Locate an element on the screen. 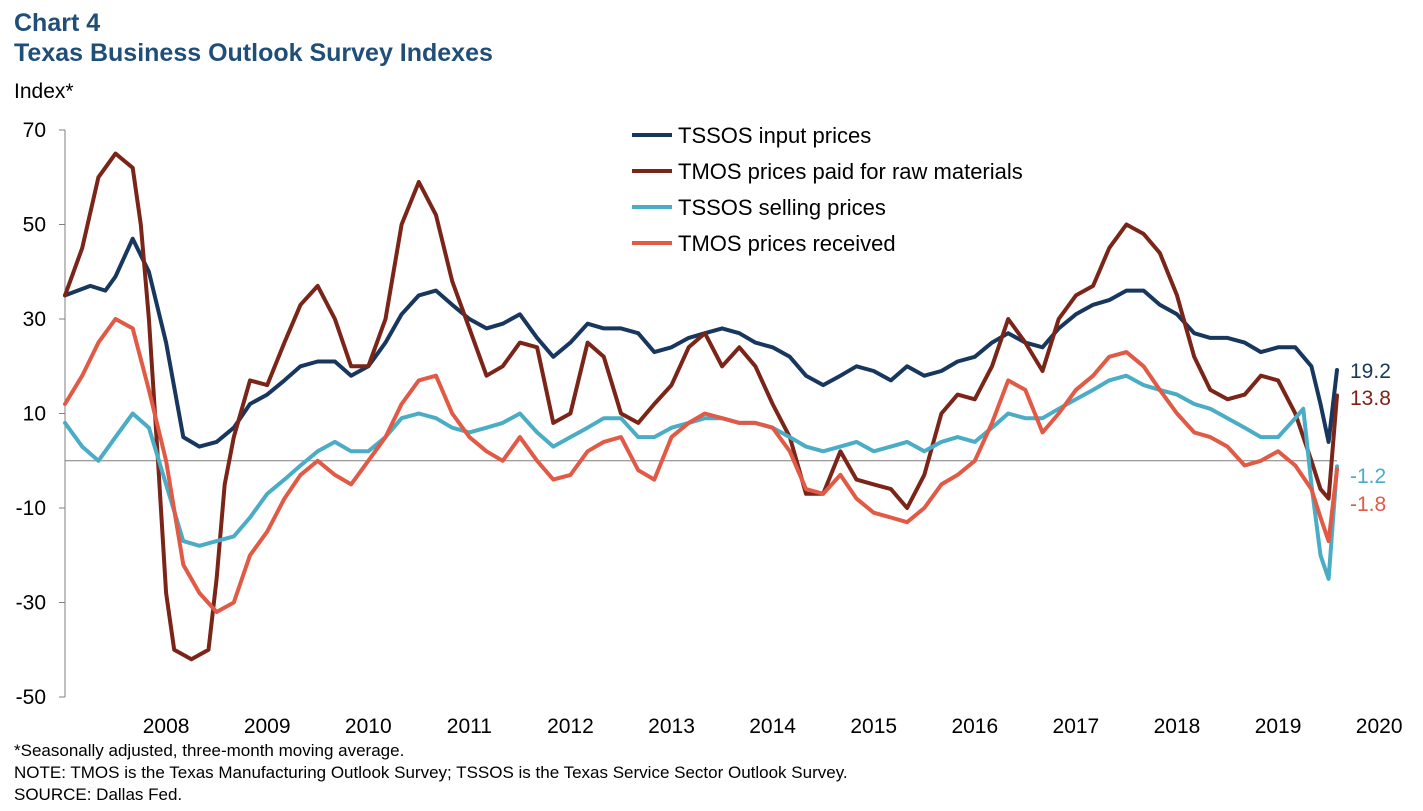 The image size is (1423, 811). y-tick-label: 50 is located at coordinates (34, 225).